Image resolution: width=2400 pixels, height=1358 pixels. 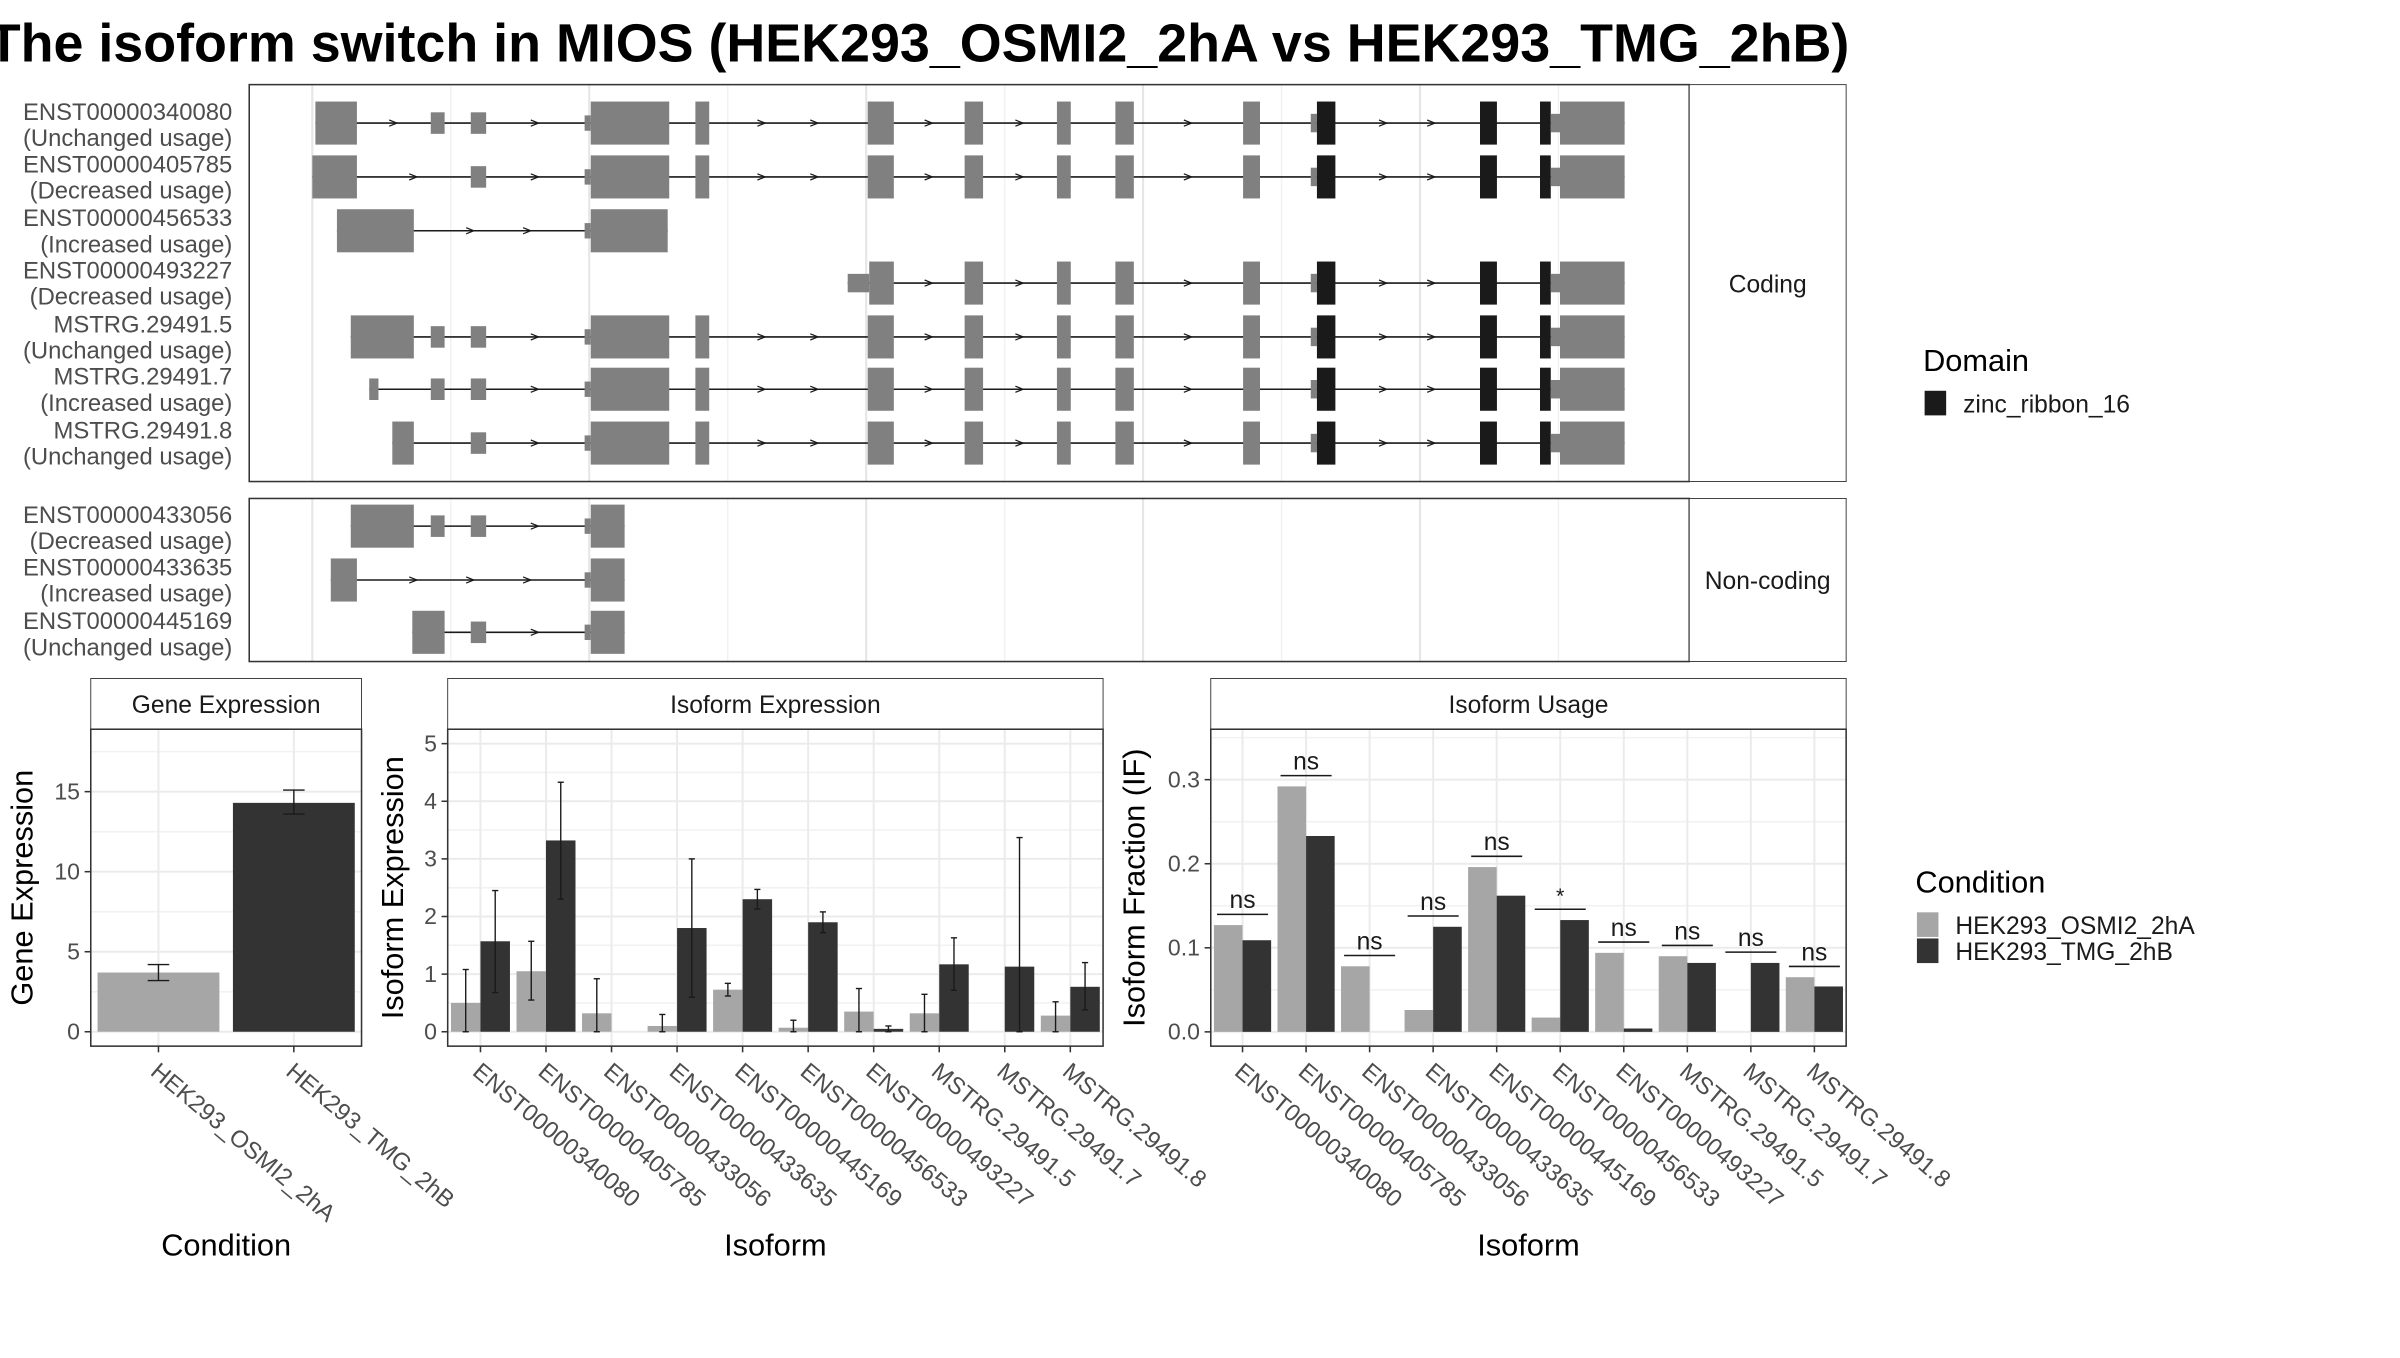 What do you see at coordinates (2046, 404) in the screenshot?
I see `domain-legend-label: zinc_ribbon_16` at bounding box center [2046, 404].